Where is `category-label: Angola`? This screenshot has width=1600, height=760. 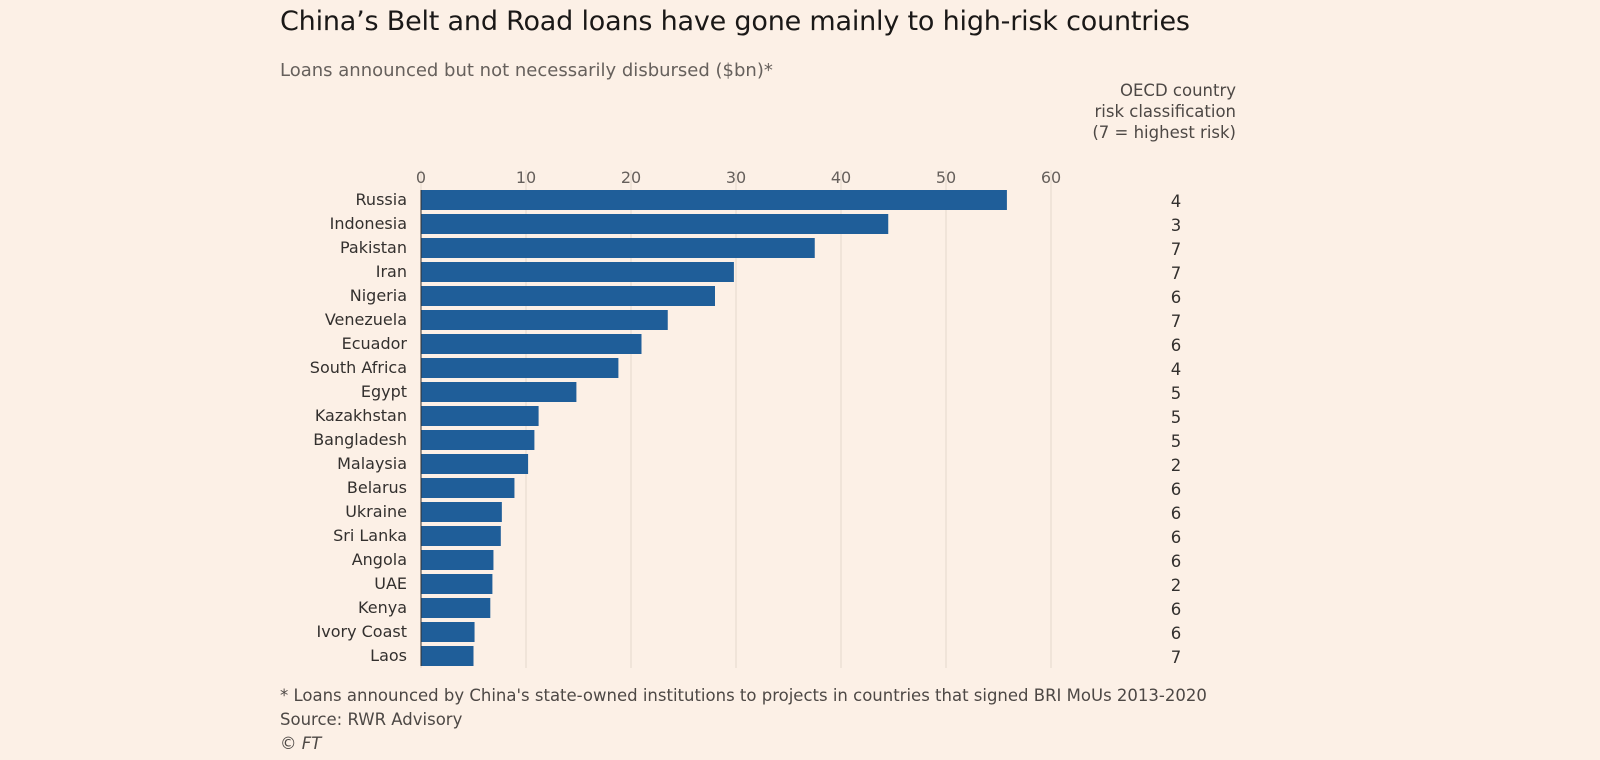 category-label: Angola is located at coordinates (379, 559).